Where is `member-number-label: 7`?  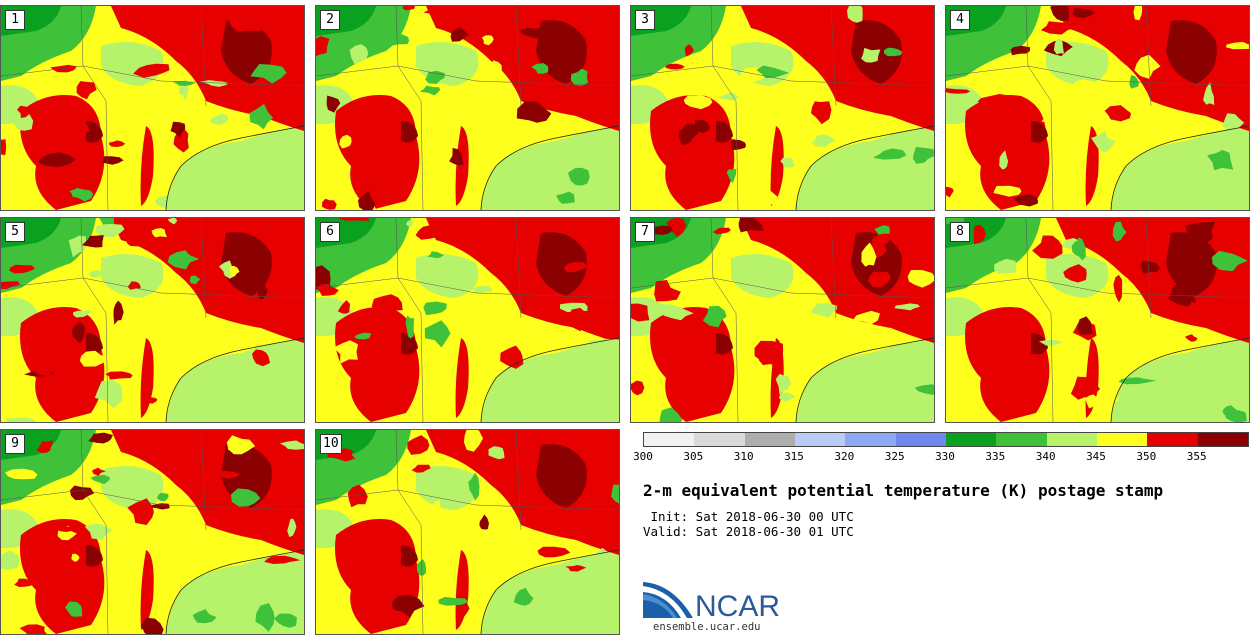 member-number-label: 7 is located at coordinates (645, 232).